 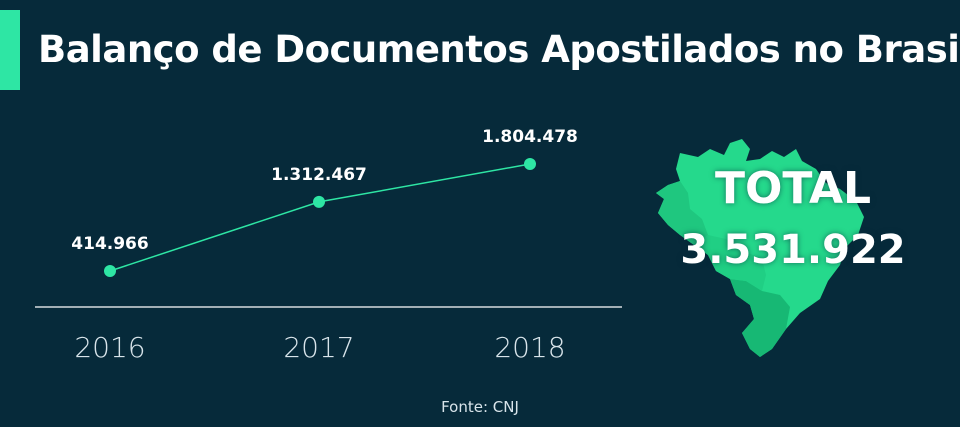 I want to click on data-point-2017, so click(x=319, y=201).